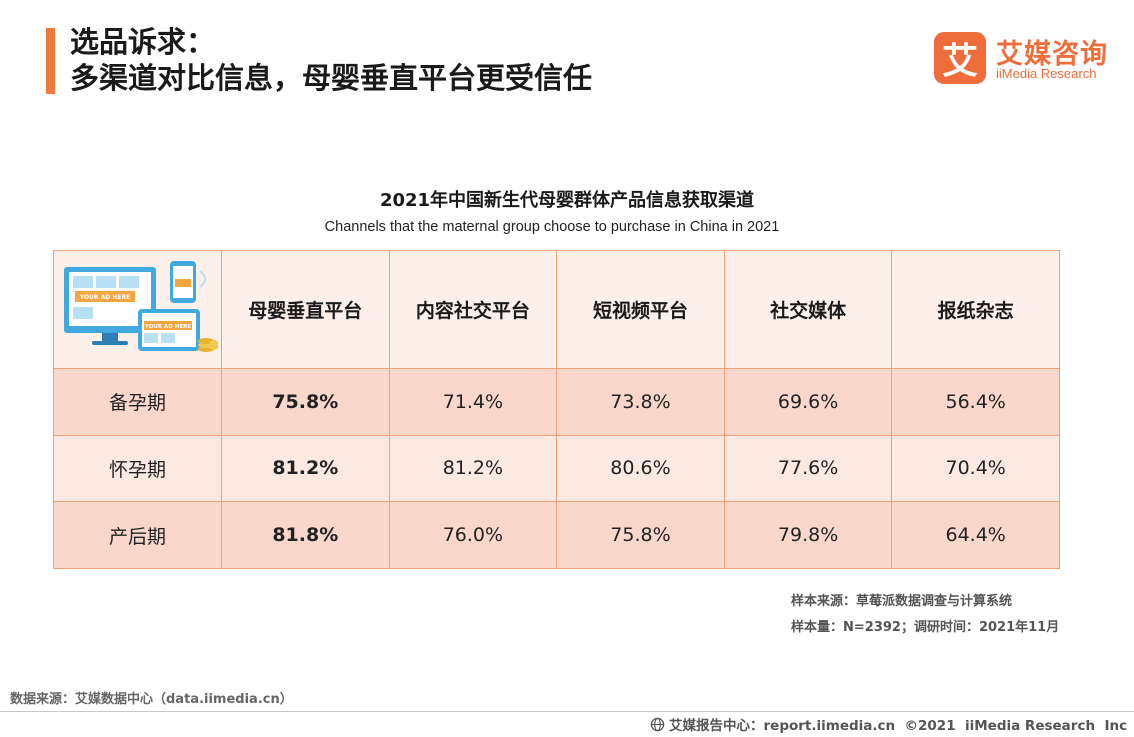 The height and width of the screenshot is (737, 1134). Describe the element at coordinates (1046, 73) in the screenshot. I see `logo-name-en: iiMedia Research` at that location.